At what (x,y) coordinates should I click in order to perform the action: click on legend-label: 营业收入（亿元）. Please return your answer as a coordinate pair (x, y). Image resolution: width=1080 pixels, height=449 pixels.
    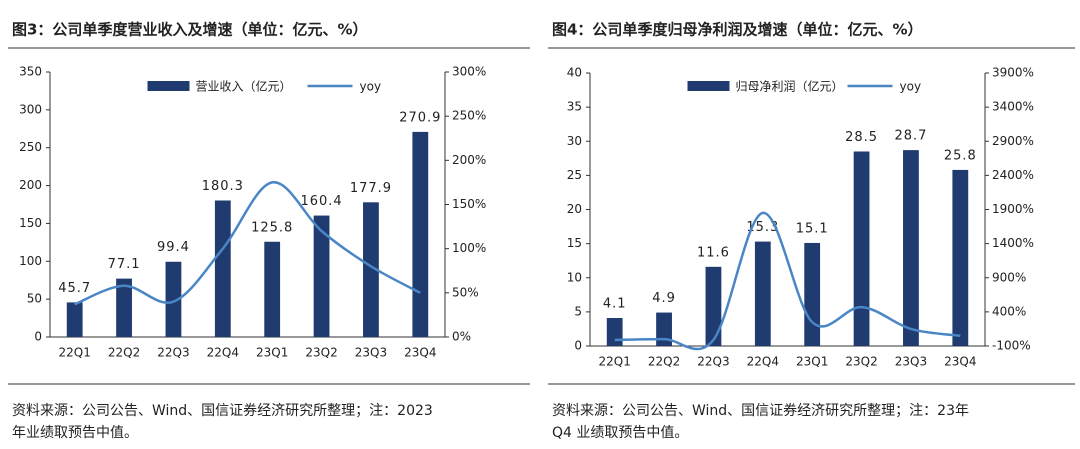
    Looking at the image, I should click on (244, 86).